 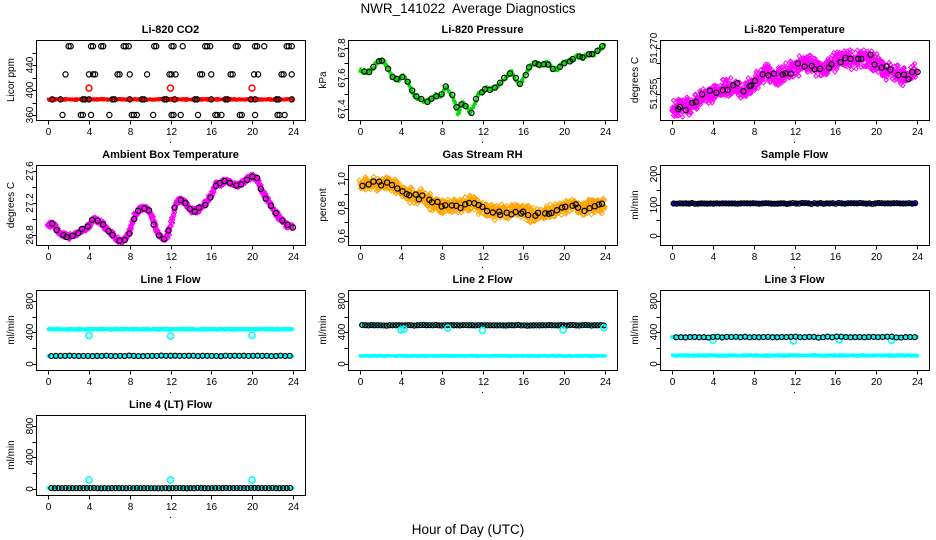 I want to click on x-axis-label: Hour of Day (UTC), so click(x=468, y=529).